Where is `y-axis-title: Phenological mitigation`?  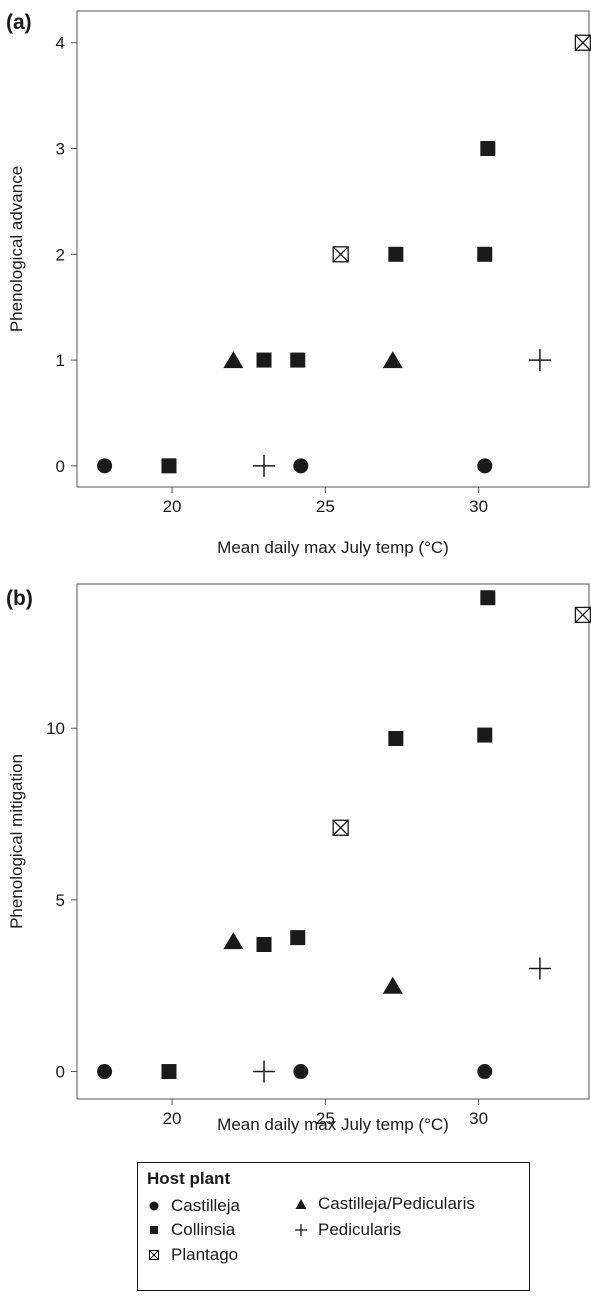
y-axis-title: Phenological mitigation is located at coordinates (16, 841).